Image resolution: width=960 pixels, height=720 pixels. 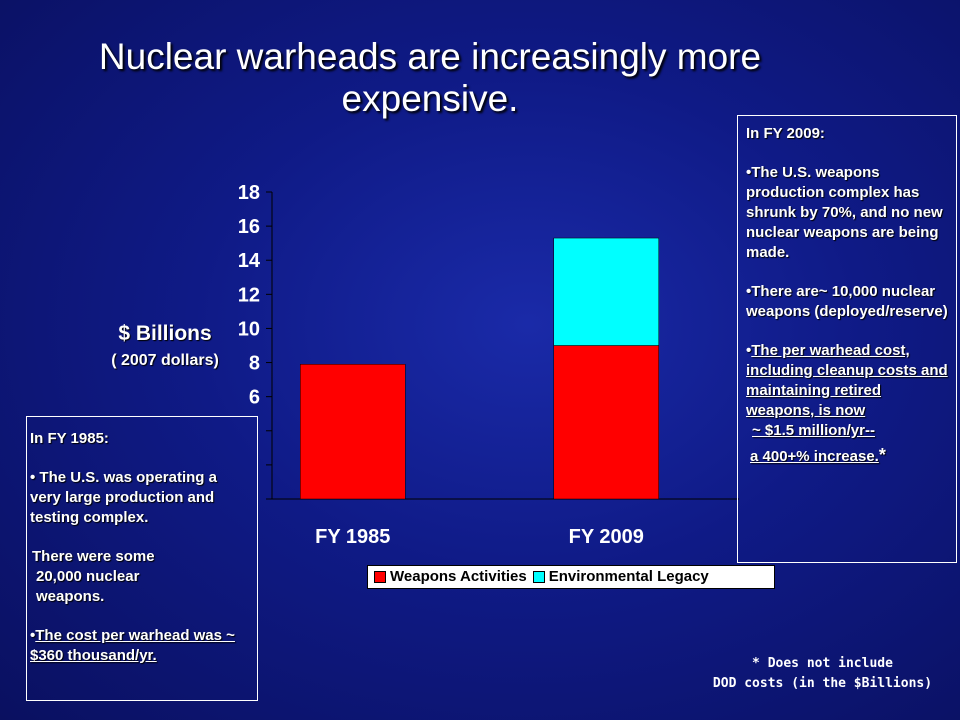 I want to click on title-line-1: Nuclear warheads are increasingly more, so click(x=430, y=56).